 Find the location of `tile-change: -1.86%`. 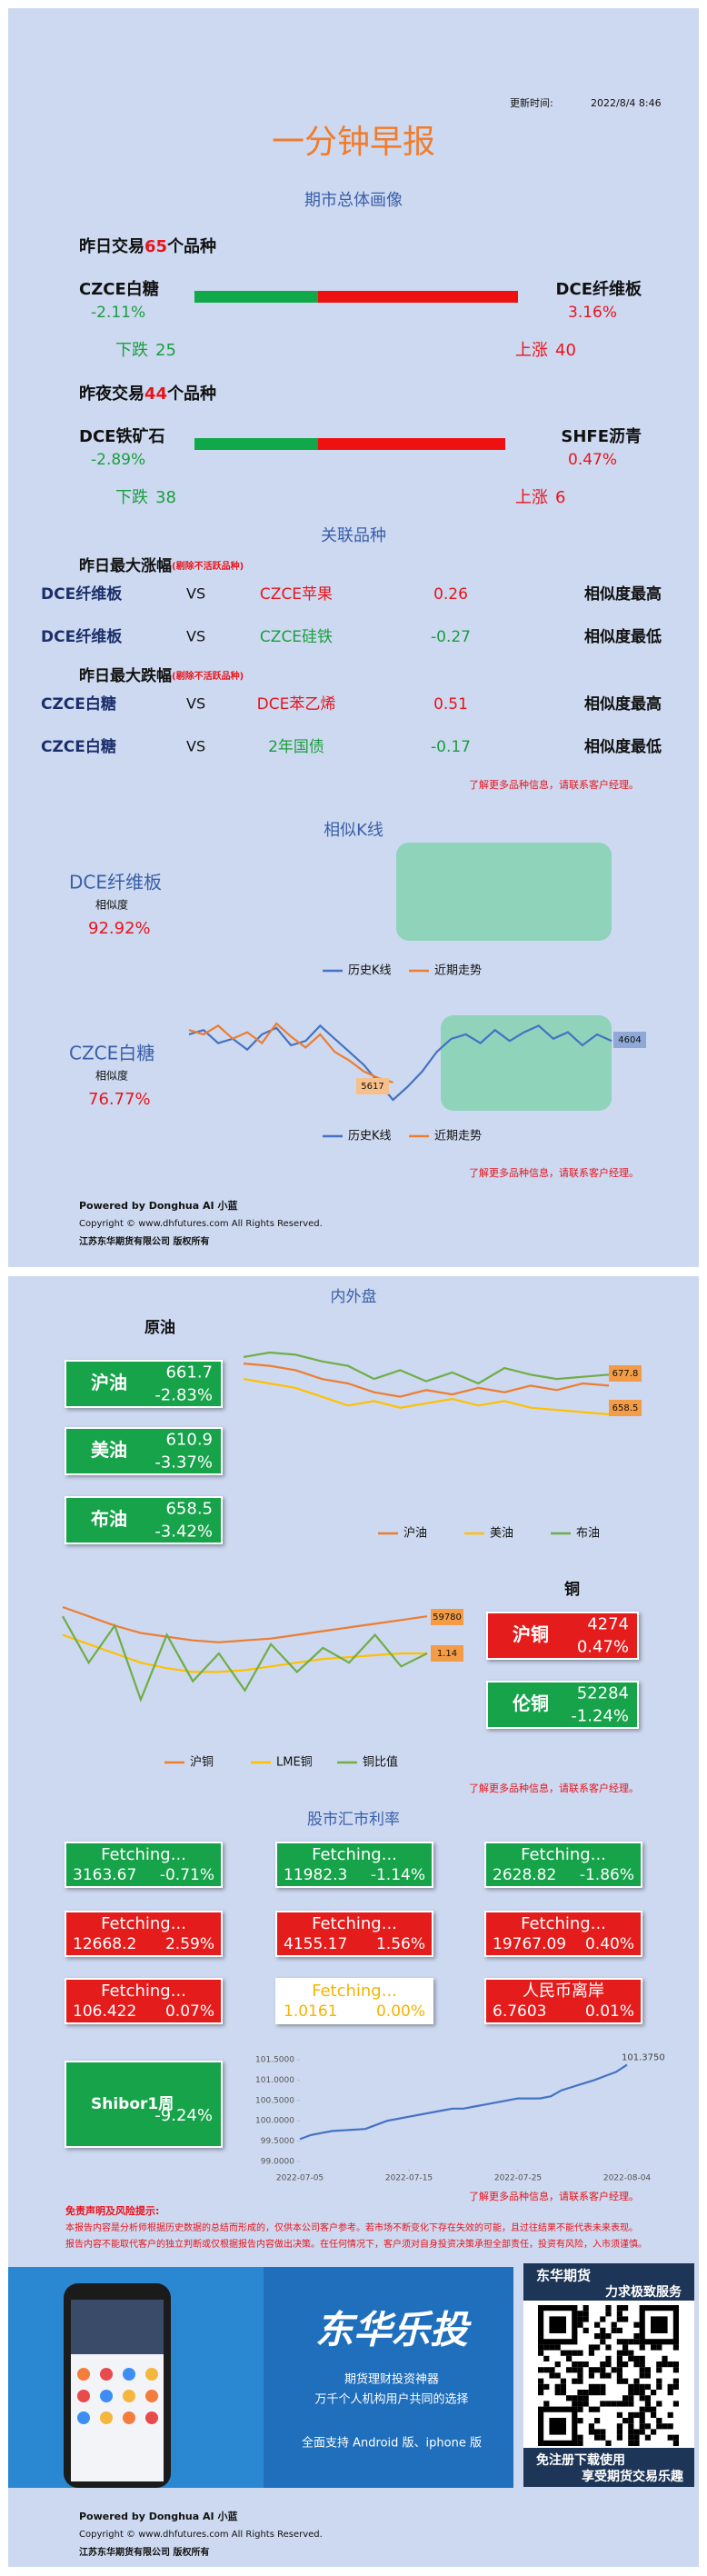

tile-change: -1.86% is located at coordinates (607, 1875).